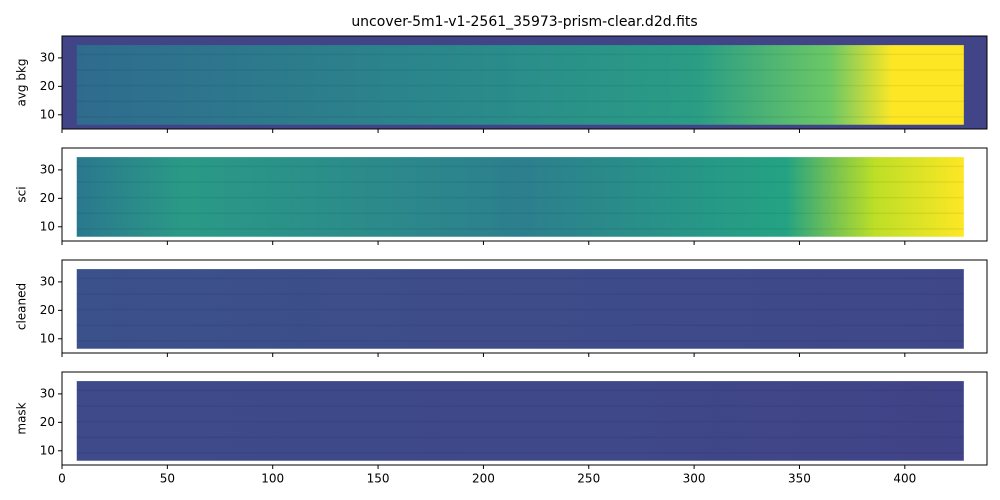 This screenshot has height=500, width=1000. I want to click on y-axis-label: mask, so click(22, 418).